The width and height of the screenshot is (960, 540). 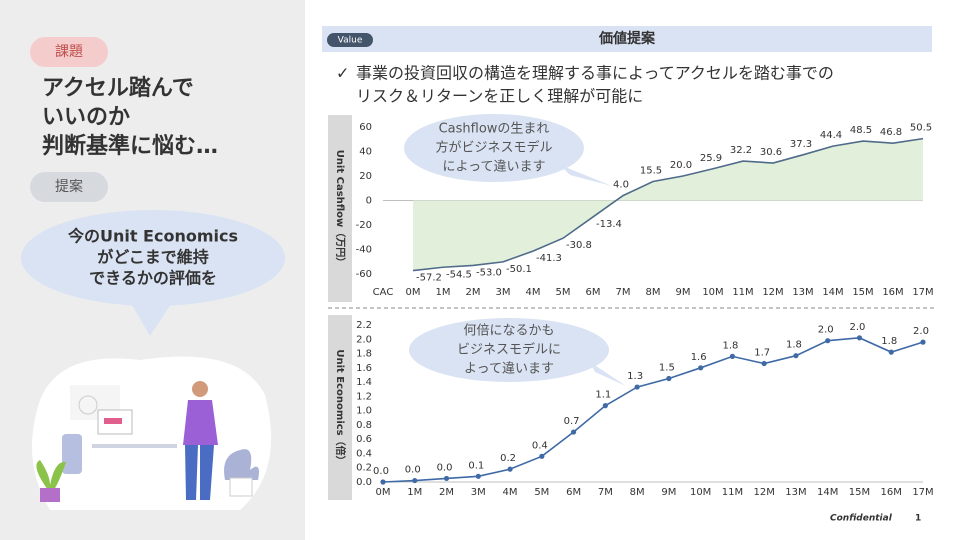 What do you see at coordinates (153, 257) in the screenshot?
I see `bubble-text: がどこまで維持` at bounding box center [153, 257].